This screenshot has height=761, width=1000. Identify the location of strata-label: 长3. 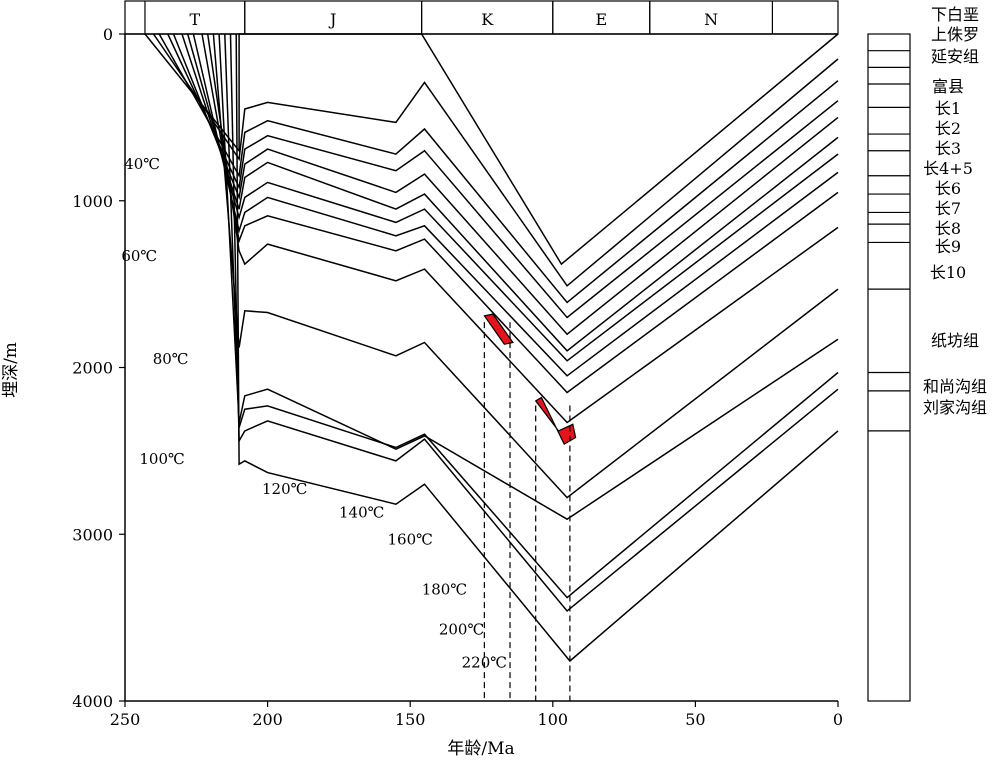
(948, 148).